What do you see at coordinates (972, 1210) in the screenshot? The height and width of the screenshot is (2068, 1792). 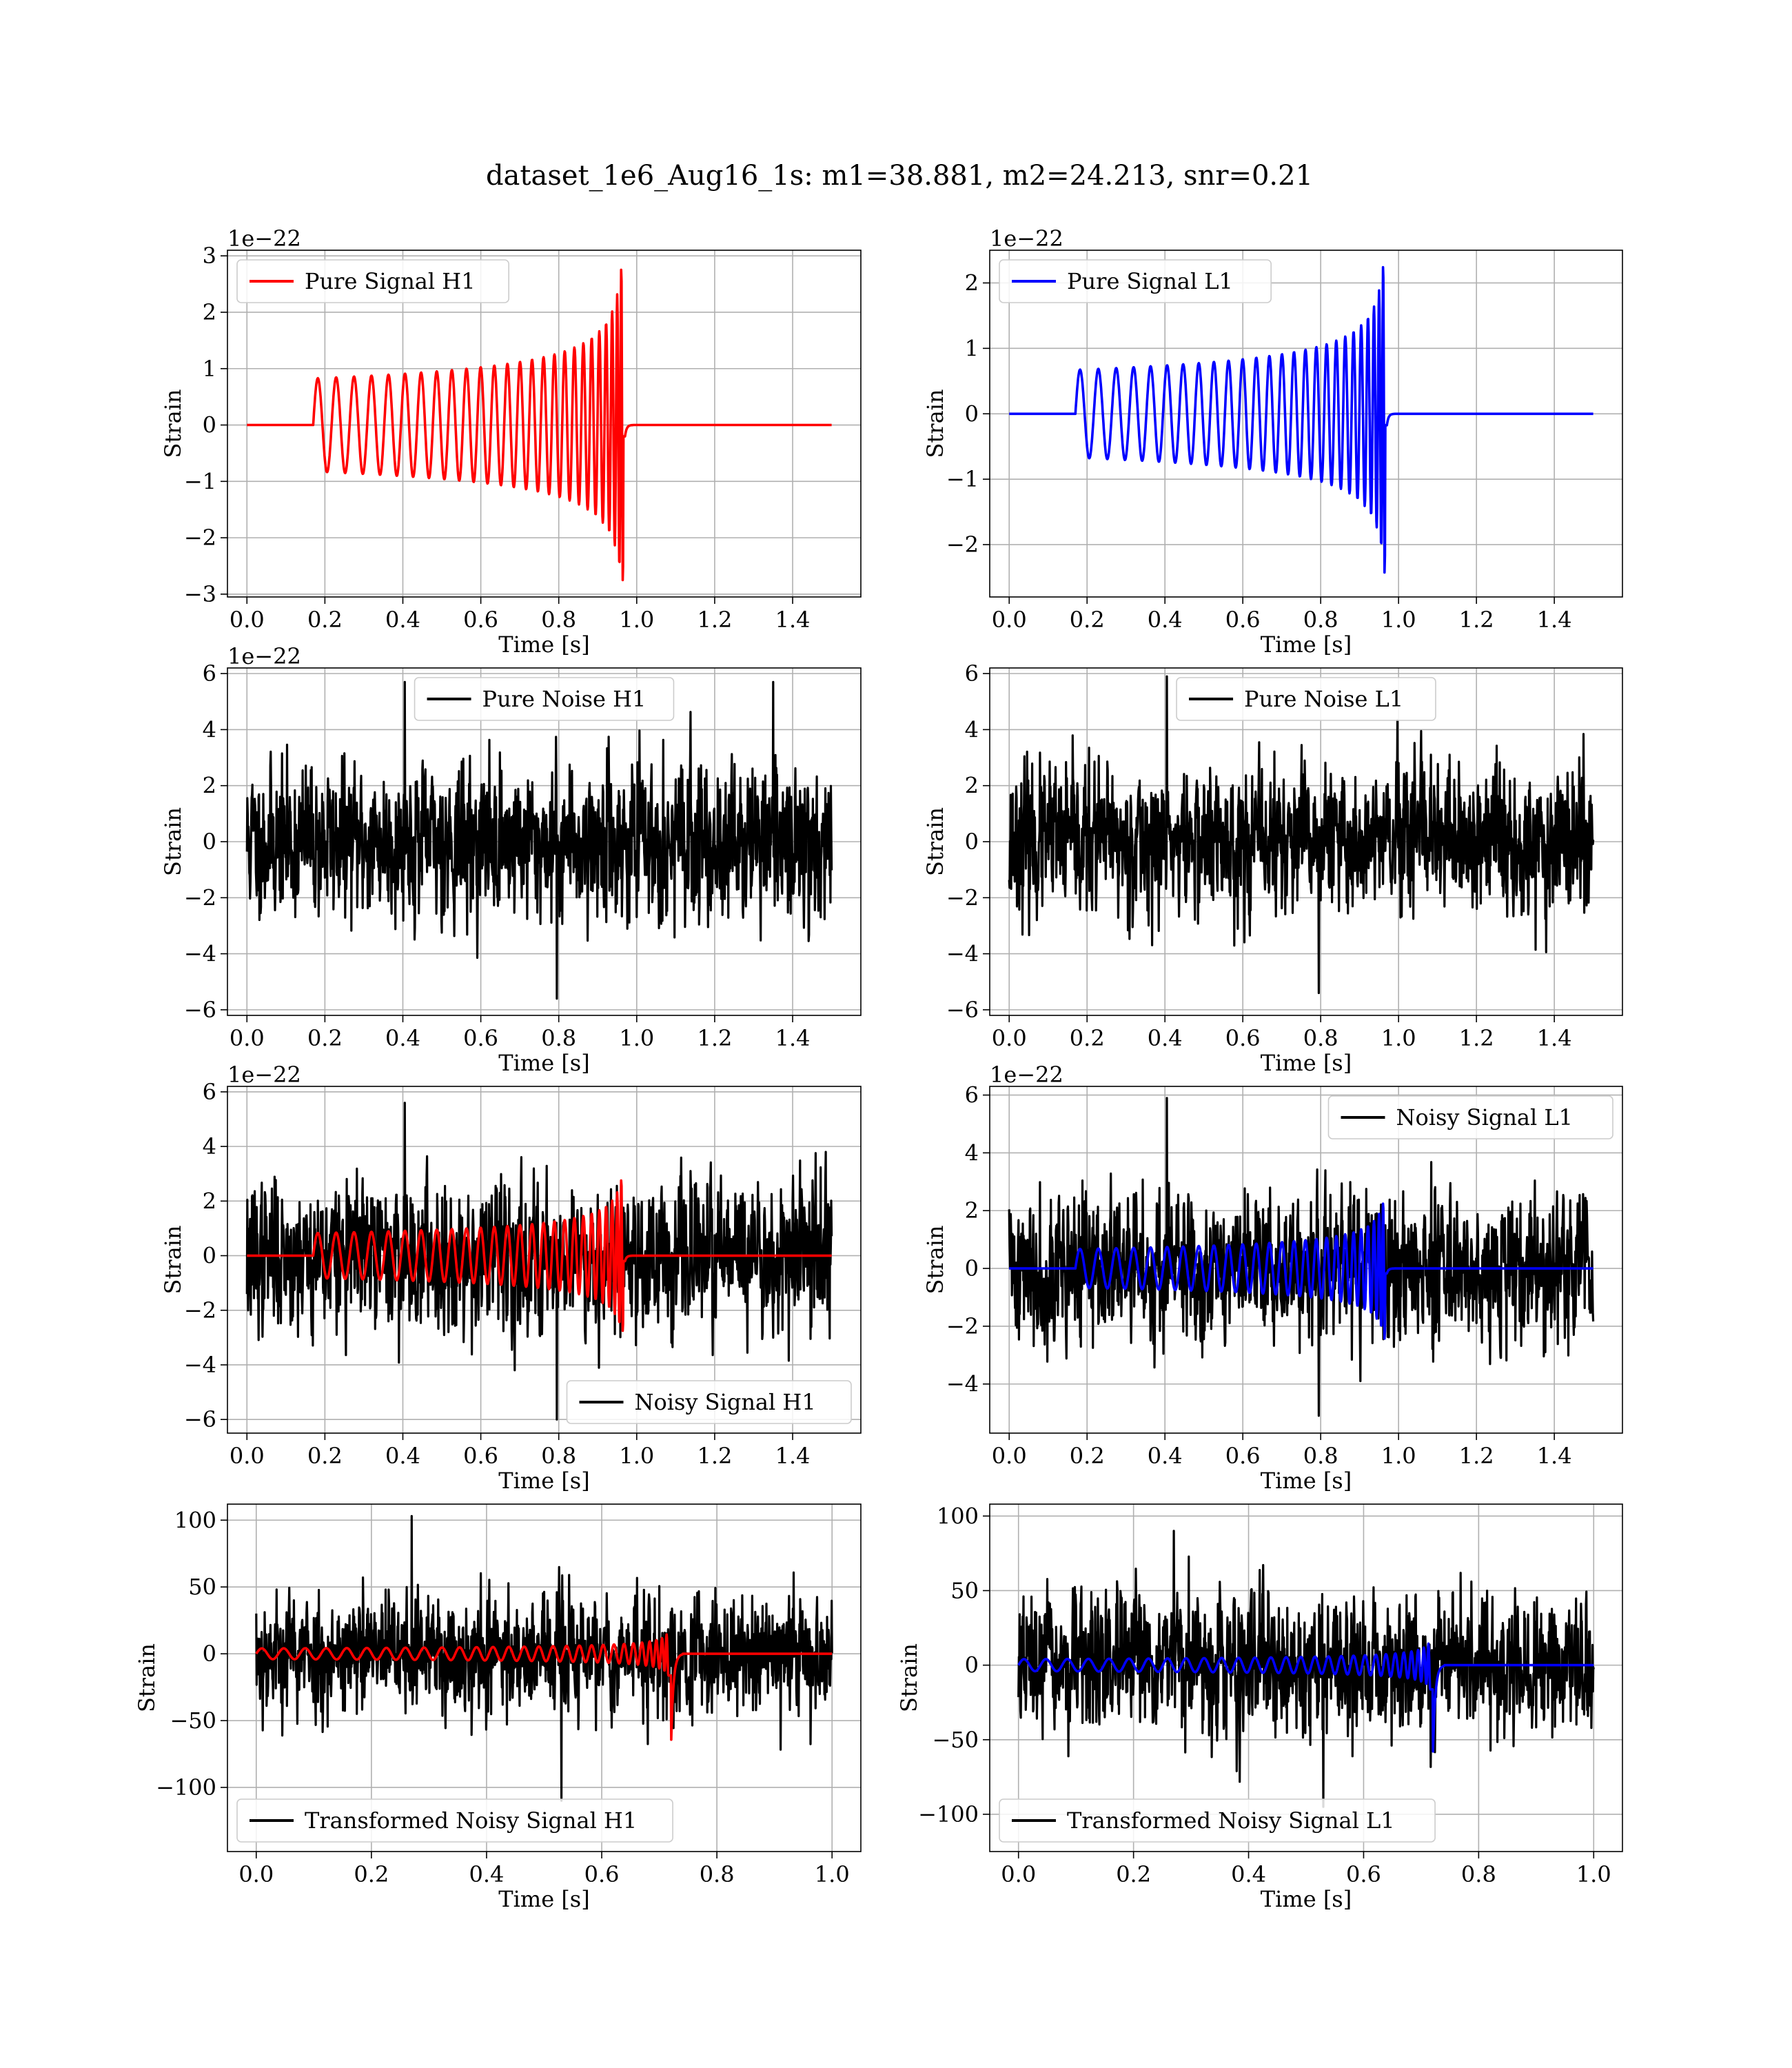 I see `y-tick-label: 2` at bounding box center [972, 1210].